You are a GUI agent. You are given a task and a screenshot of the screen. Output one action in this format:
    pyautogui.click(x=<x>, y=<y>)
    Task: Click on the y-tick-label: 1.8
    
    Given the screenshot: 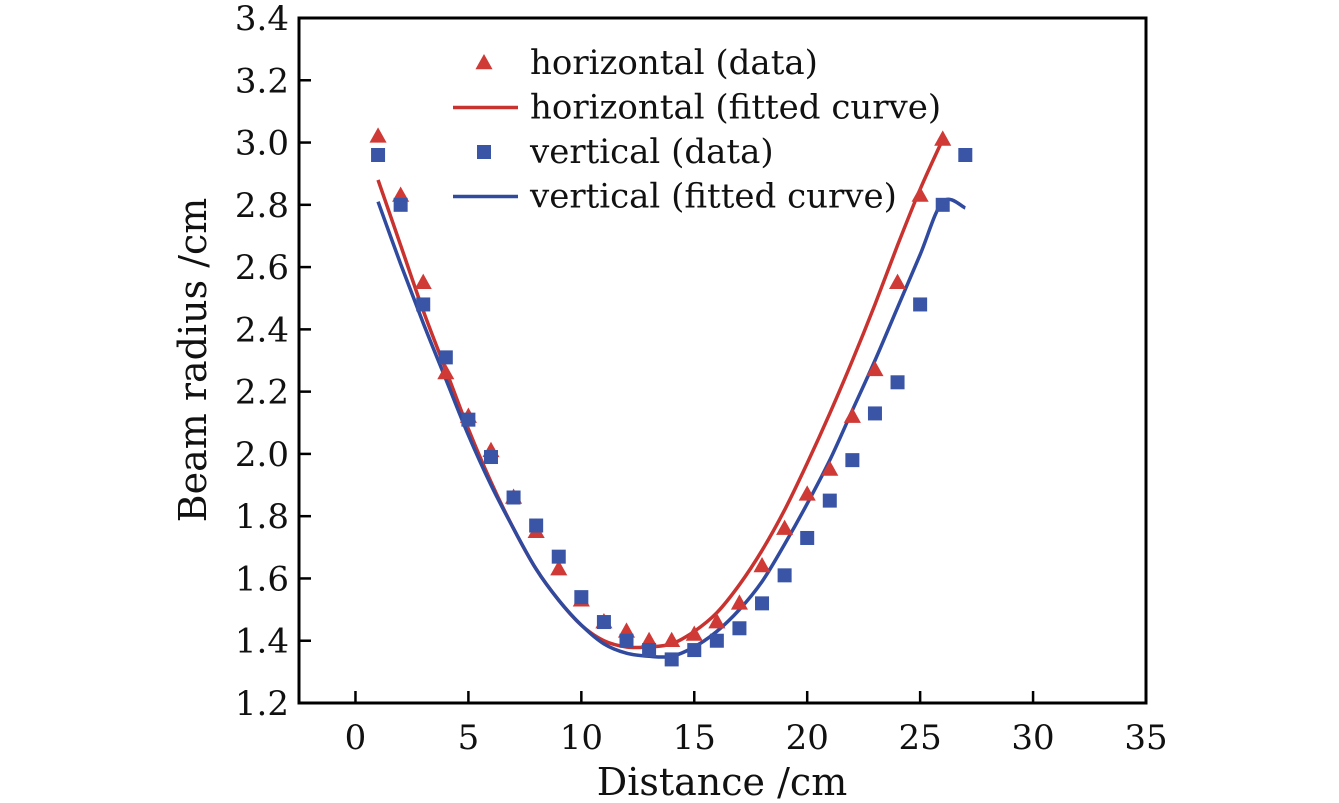 What is the action you would take?
    pyautogui.click(x=262, y=517)
    